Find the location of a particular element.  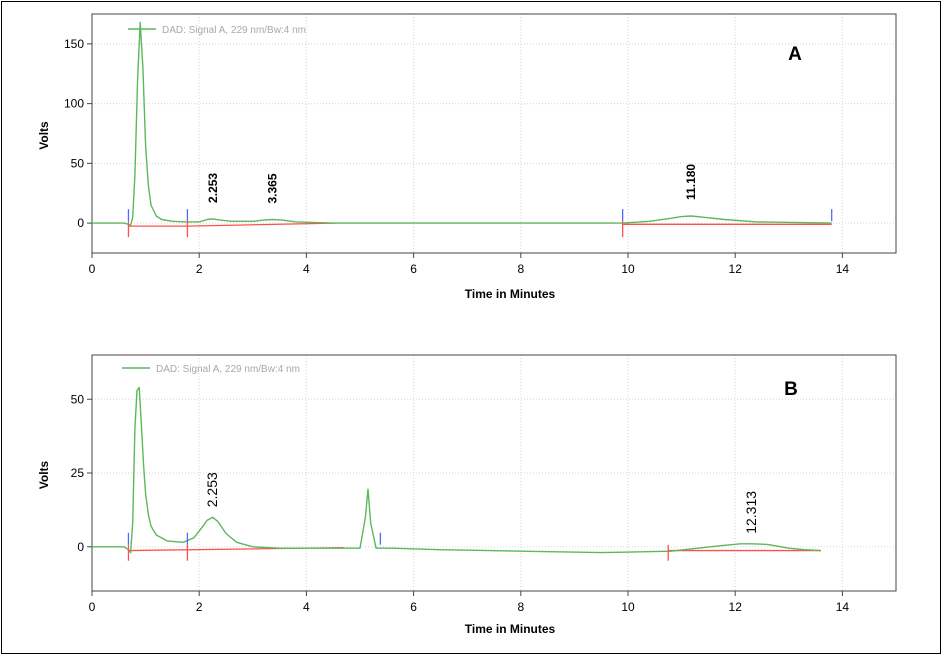

panel-letter: B is located at coordinates (791, 389).